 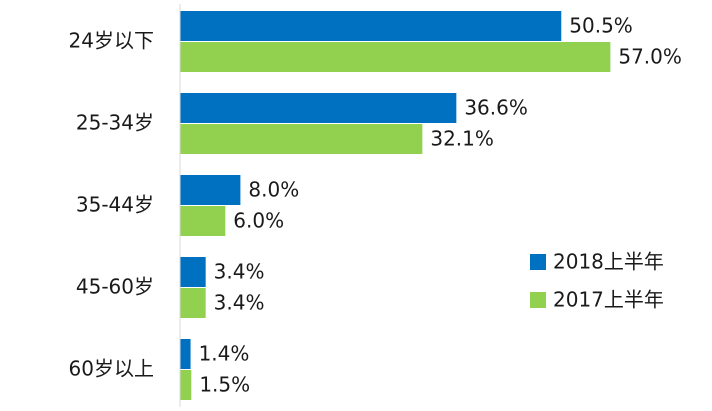 What do you see at coordinates (115, 123) in the screenshot?
I see `category-label: 25-34岁` at bounding box center [115, 123].